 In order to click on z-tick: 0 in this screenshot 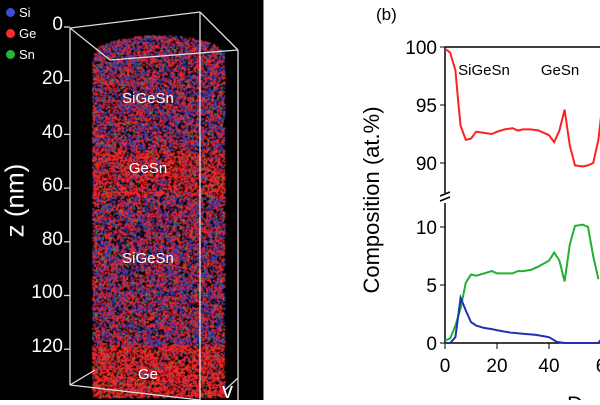, I will do `click(57, 24)`.